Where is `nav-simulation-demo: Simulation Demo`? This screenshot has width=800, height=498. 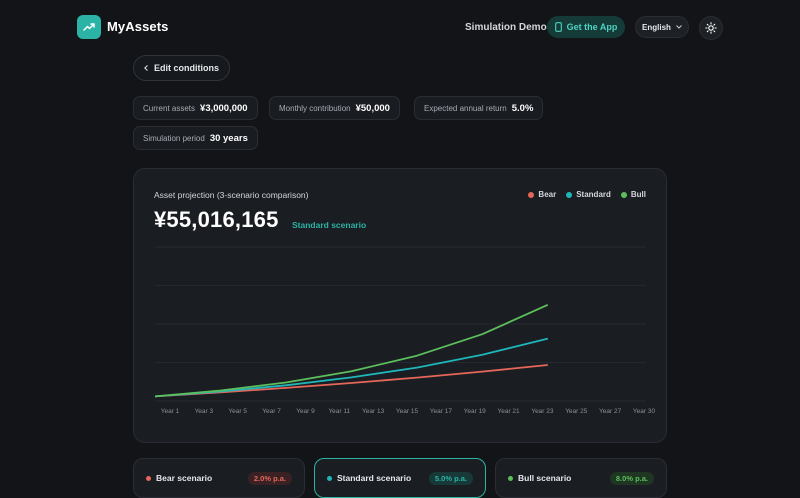
nav-simulation-demo: Simulation Demo is located at coordinates (506, 27).